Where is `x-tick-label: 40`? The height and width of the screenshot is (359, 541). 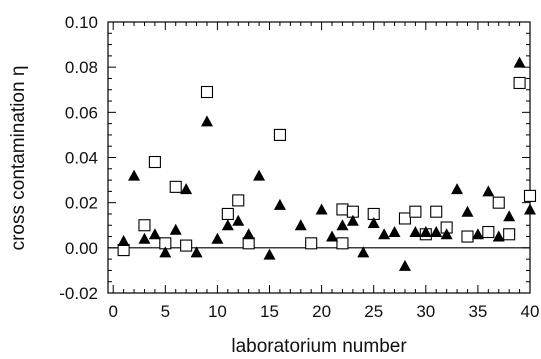
x-tick-label: 40 is located at coordinates (530, 311).